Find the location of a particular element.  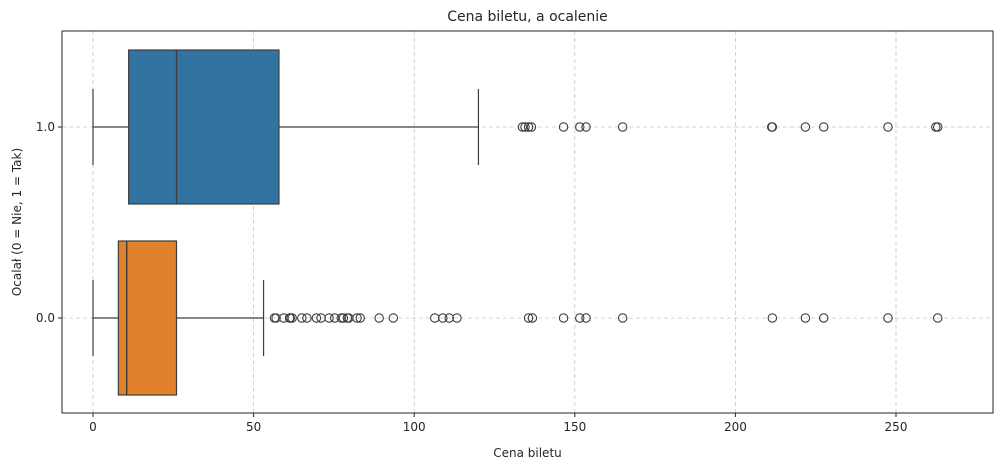

x-tick-label: 200 is located at coordinates (735, 427).